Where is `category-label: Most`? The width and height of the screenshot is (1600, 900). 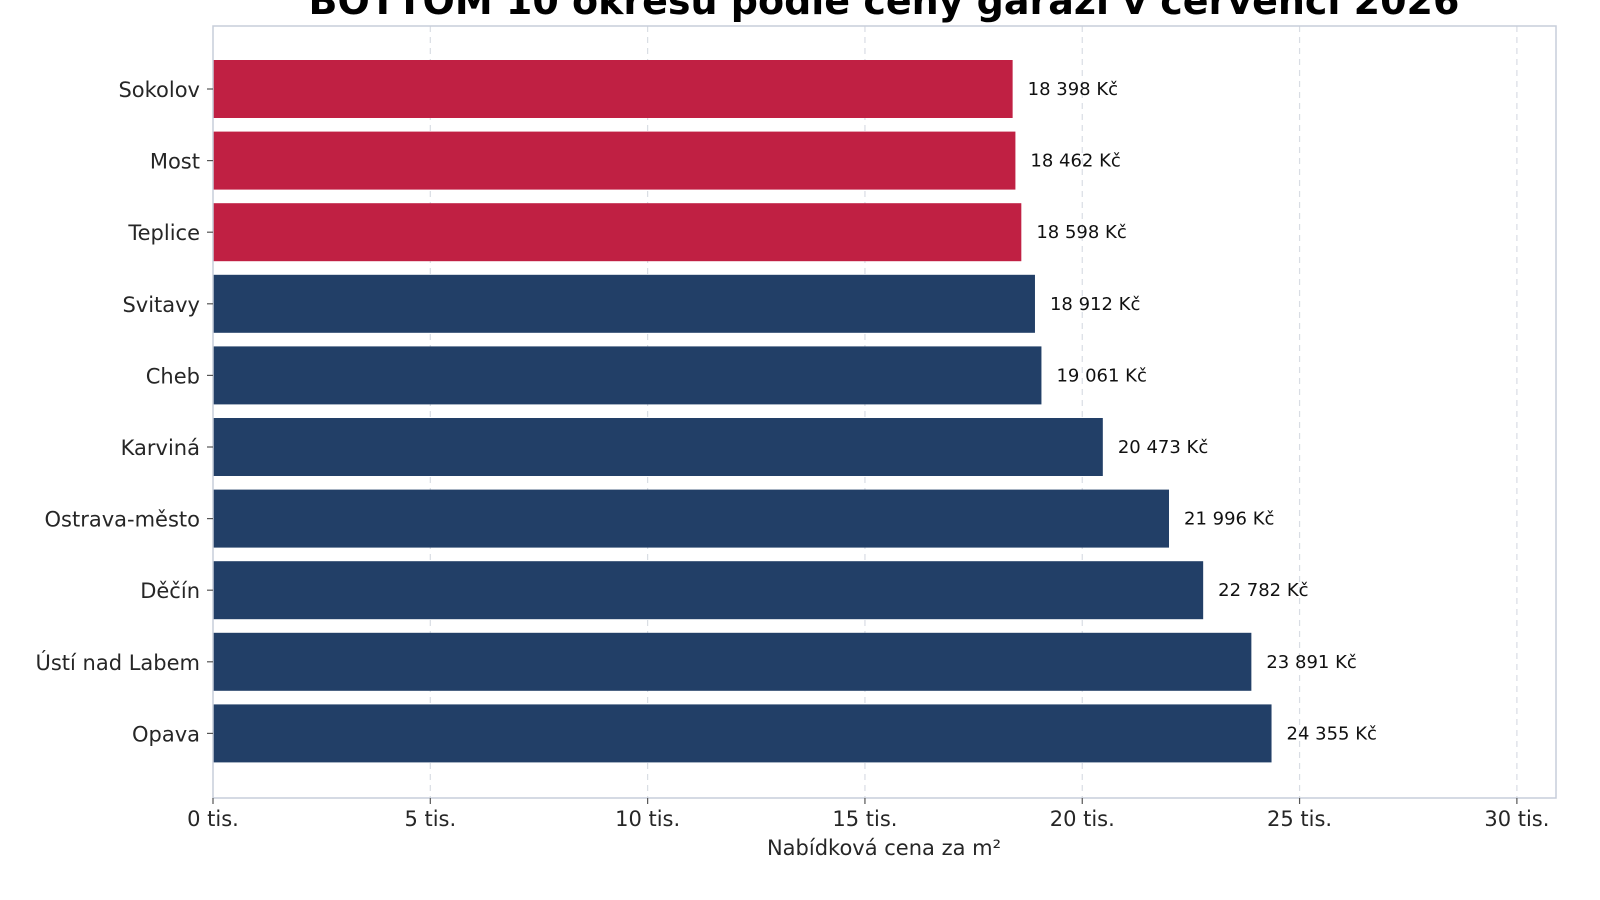 category-label: Most is located at coordinates (175, 162).